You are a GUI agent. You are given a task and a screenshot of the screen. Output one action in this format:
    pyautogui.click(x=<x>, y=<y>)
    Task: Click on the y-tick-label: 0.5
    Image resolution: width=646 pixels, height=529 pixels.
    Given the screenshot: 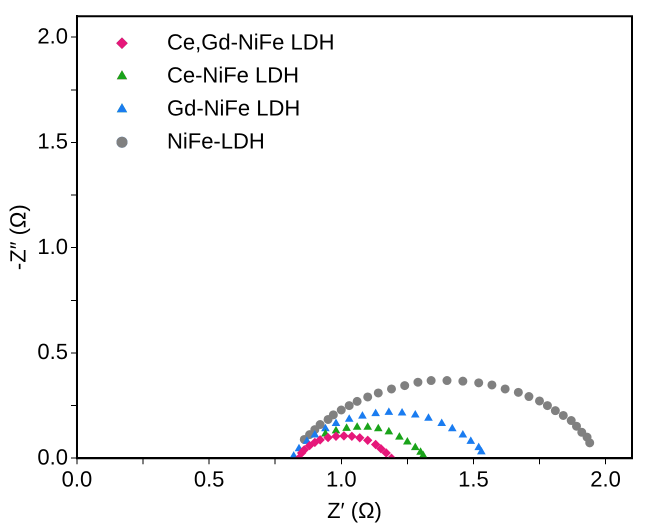 What is the action you would take?
    pyautogui.click(x=52, y=351)
    